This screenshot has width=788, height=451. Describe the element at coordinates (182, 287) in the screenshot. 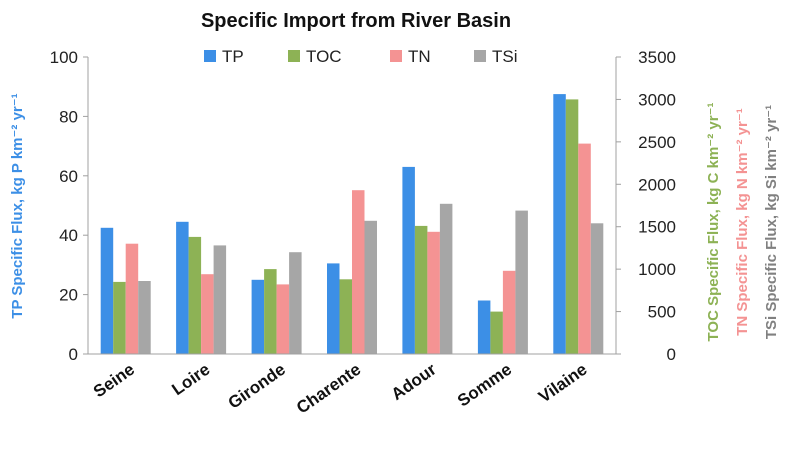

I see `bar-tp-loire` at that location.